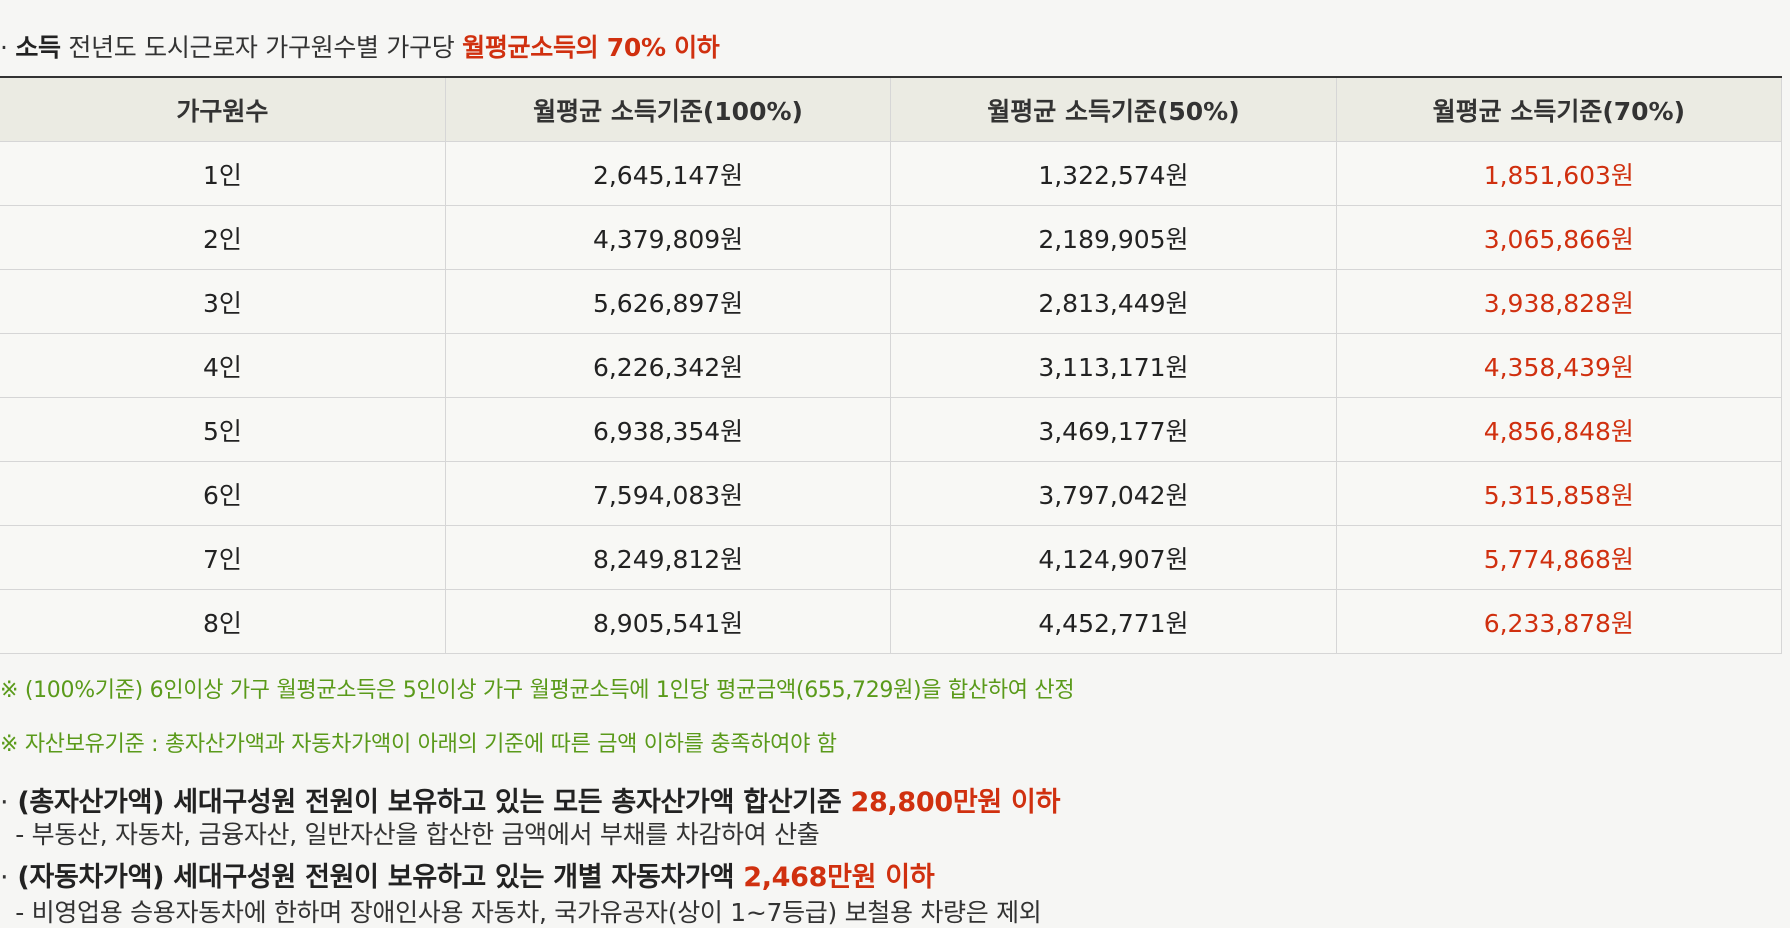 Image resolution: width=1790 pixels, height=928 pixels. What do you see at coordinates (429, 802) in the screenshot?
I see `total-asset-text: (총자산가액) 세대구성원 전원이 보유하고 있는 모든 총자산가액 합산기준` at bounding box center [429, 802].